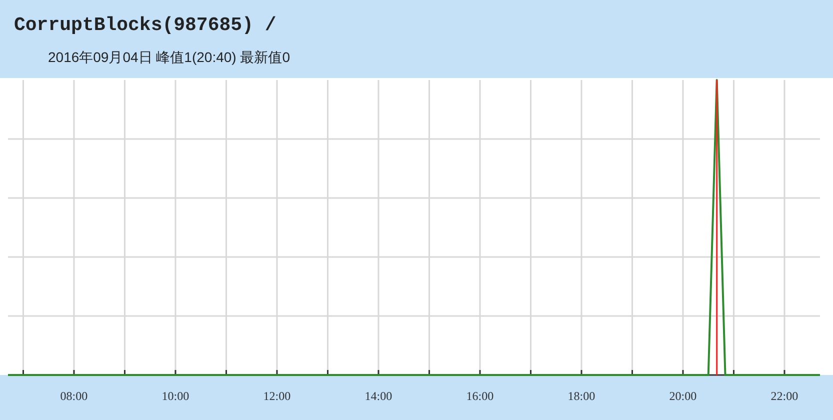 This screenshot has width=833, height=420. I want to click on x-tick-label: 10:00, so click(176, 396).